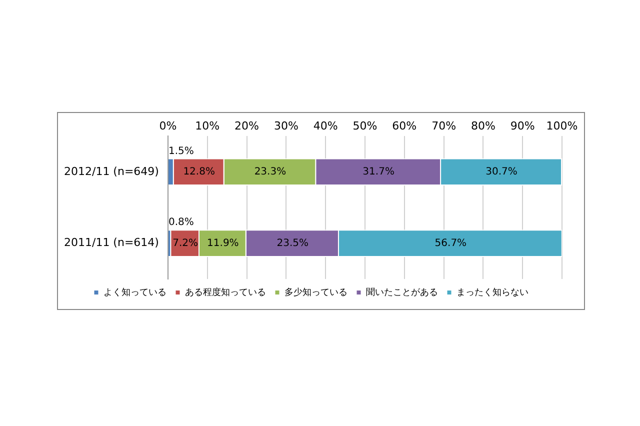 The image size is (640, 426). I want to click on data-label: 23.3%, so click(270, 172).